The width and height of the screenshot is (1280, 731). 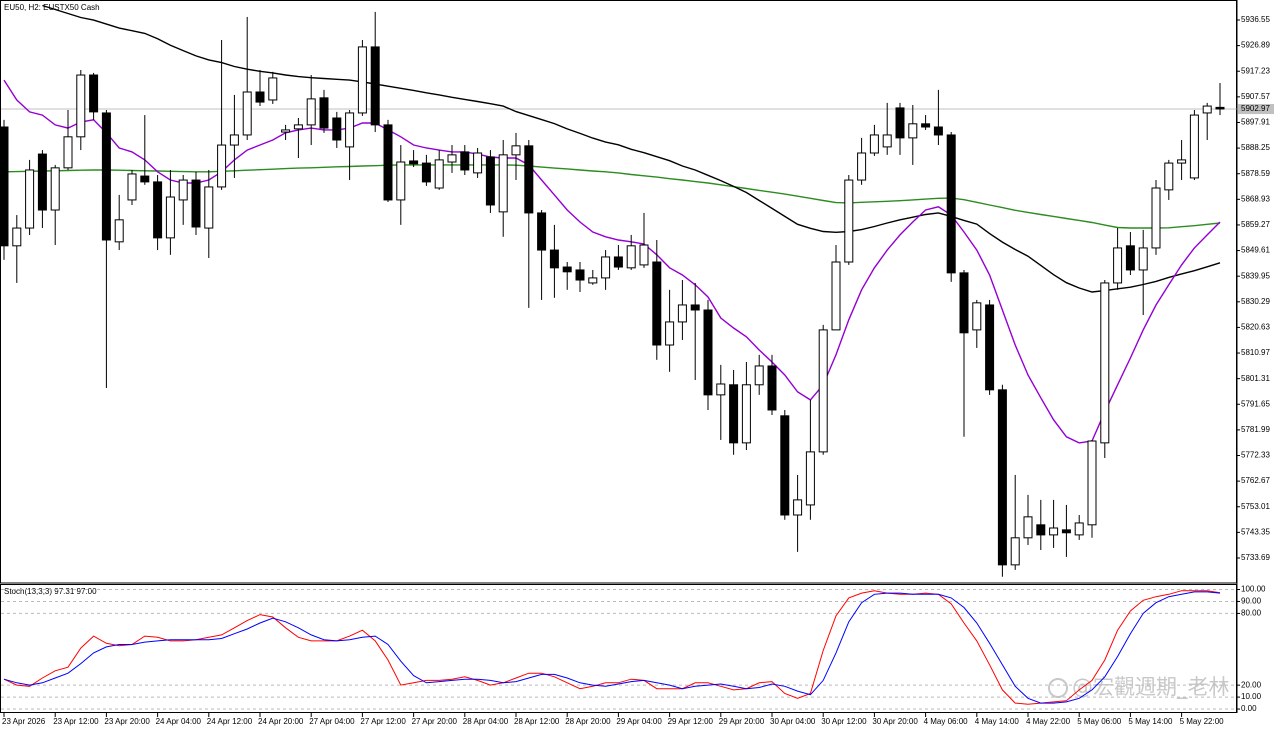 What do you see at coordinates (1255, 531) in the screenshot?
I see `y-tick-label: 5743.35` at bounding box center [1255, 531].